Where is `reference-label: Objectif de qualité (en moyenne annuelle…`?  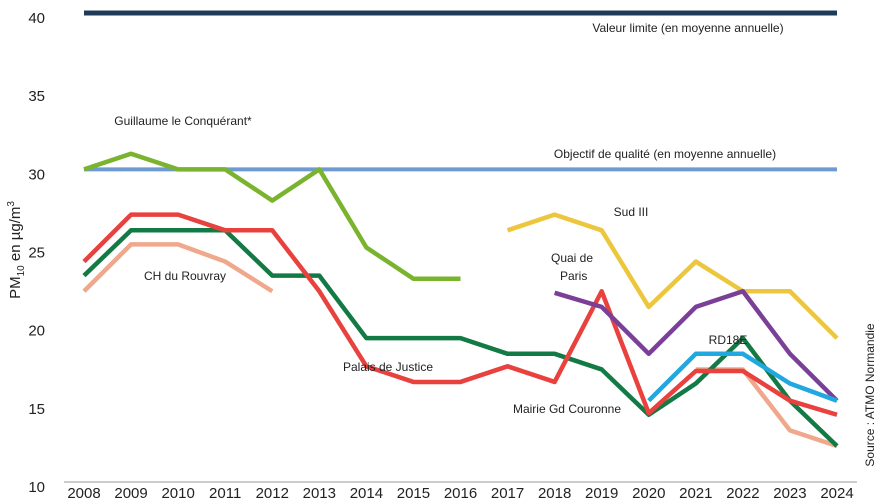
reference-label: Objectif de qualité (en moyenne annuelle… is located at coordinates (665, 154).